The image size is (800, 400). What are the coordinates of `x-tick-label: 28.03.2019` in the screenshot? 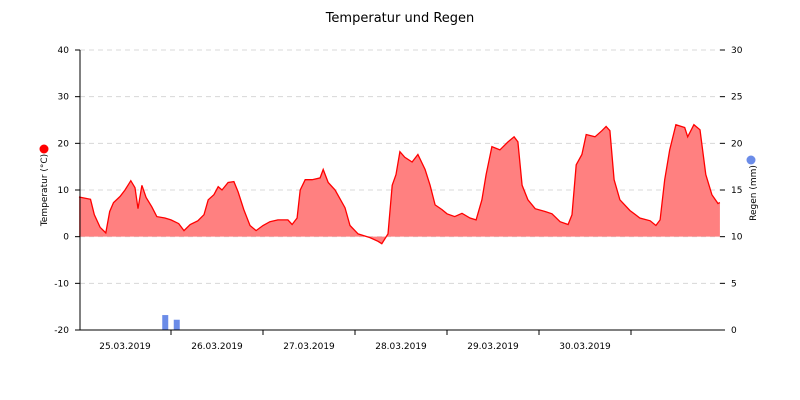 It's located at (401, 347).